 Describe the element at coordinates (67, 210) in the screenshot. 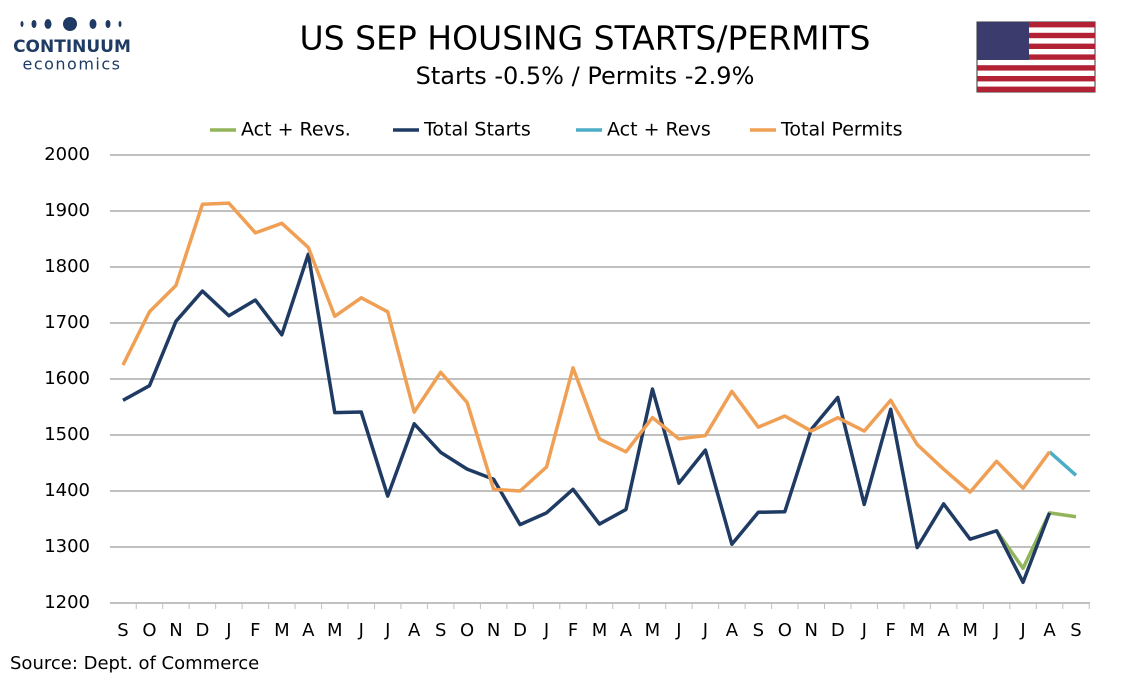

I see `y-tick-label: 1900` at that location.